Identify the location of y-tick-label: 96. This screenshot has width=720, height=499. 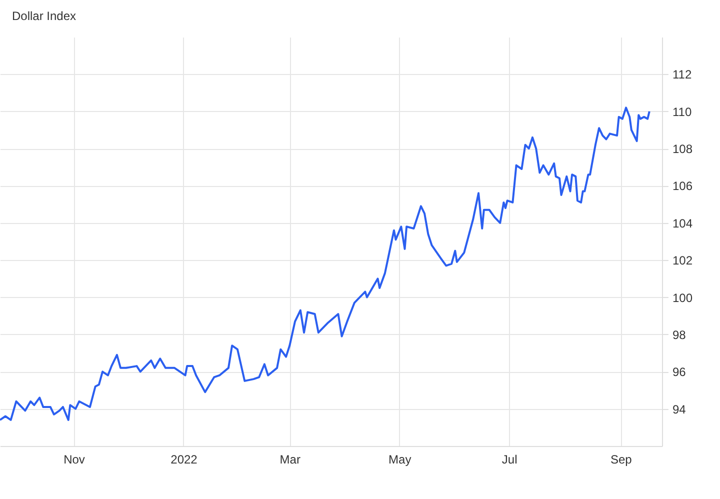
(679, 372).